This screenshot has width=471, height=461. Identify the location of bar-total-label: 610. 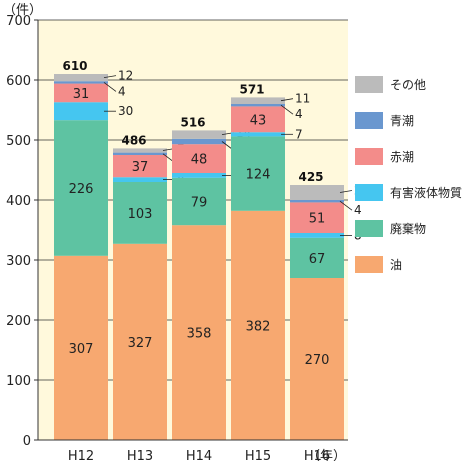
(74, 66).